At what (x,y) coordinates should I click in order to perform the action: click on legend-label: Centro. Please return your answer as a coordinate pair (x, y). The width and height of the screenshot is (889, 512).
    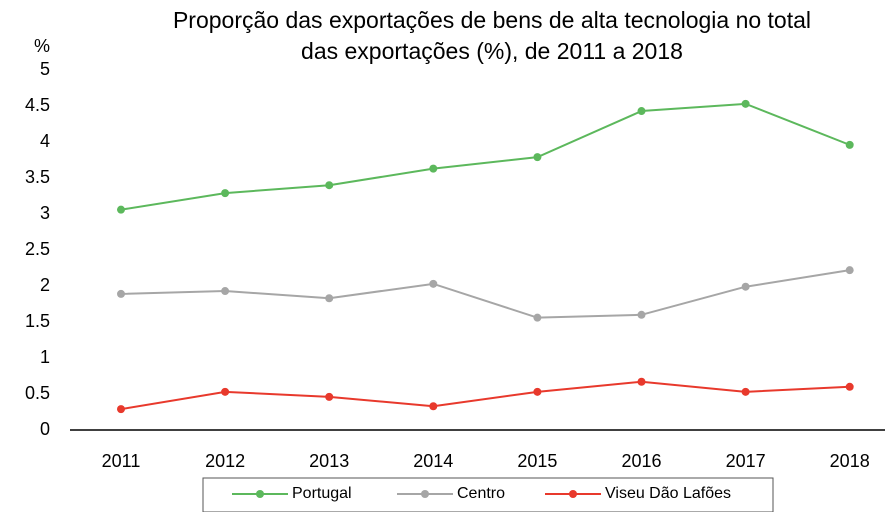
    Looking at the image, I should click on (481, 493).